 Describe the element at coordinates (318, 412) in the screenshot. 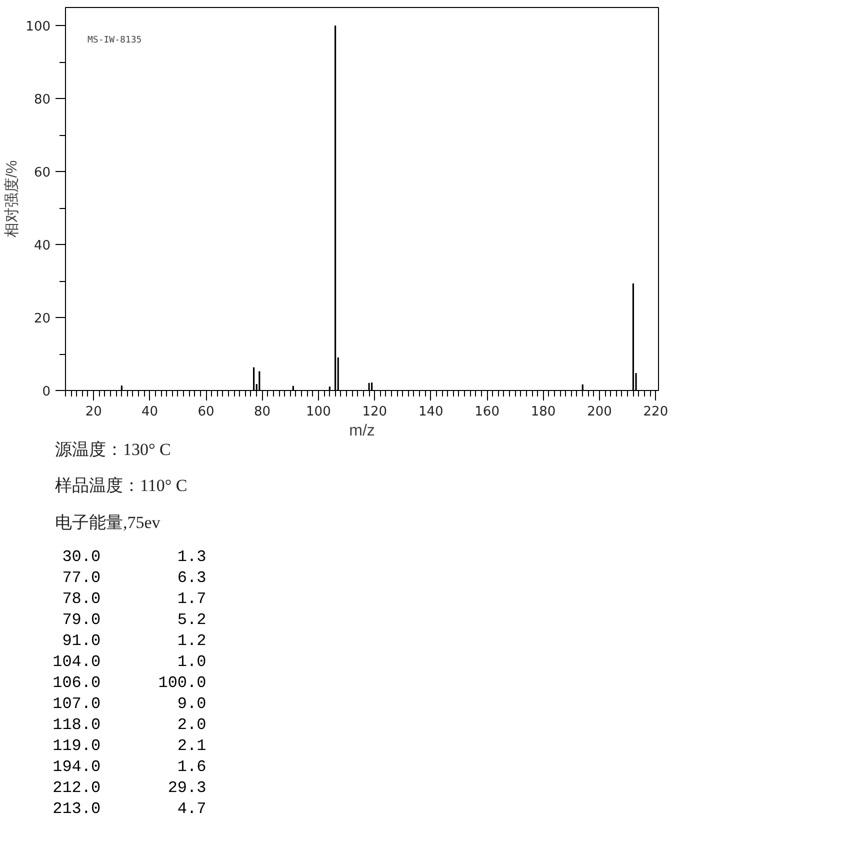

I see `x-tick-label: 100` at that location.